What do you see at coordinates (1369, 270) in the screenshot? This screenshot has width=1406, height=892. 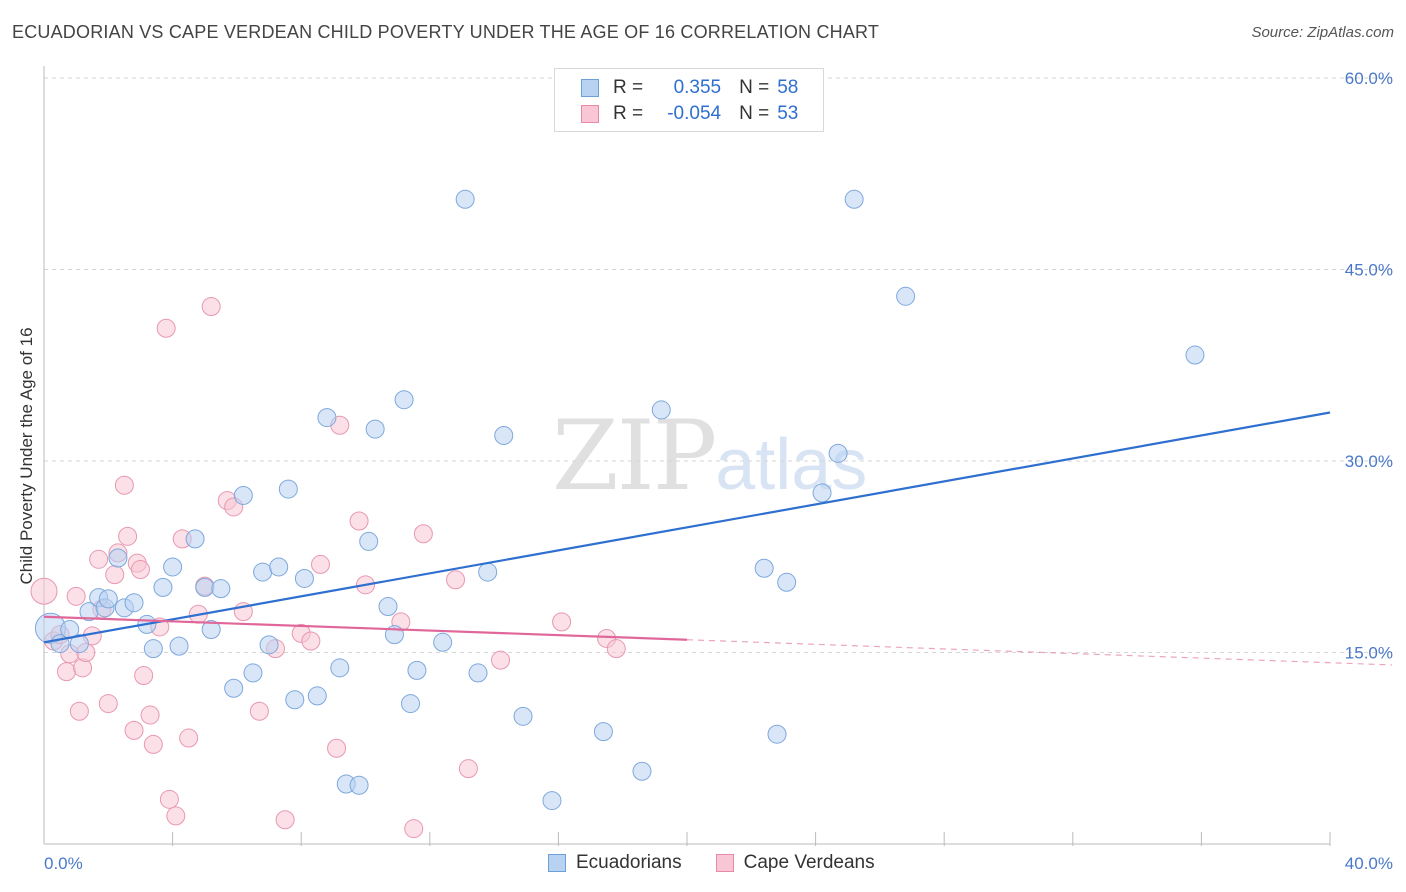 I see `y-tick-label: 45.0%` at bounding box center [1369, 270].